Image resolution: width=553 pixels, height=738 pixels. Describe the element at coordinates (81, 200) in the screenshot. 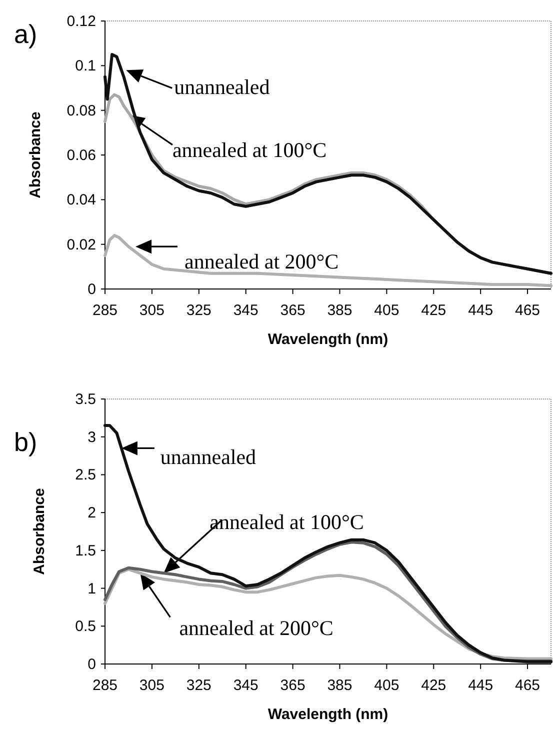

I see `y-tick-label: 0.04` at that location.